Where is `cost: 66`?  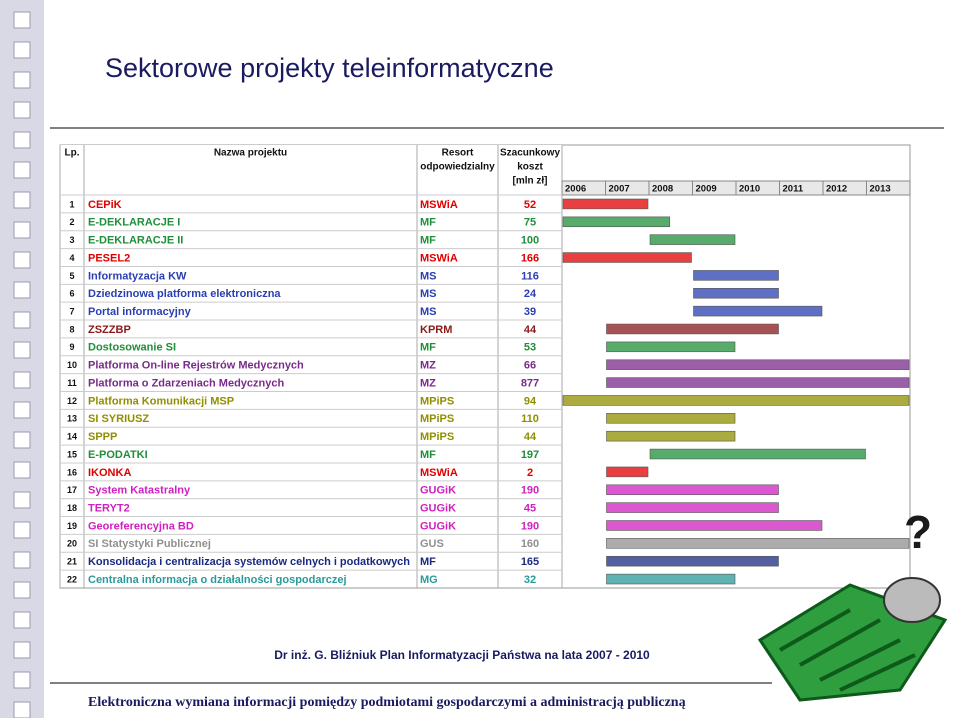 cost: 66 is located at coordinates (530, 366).